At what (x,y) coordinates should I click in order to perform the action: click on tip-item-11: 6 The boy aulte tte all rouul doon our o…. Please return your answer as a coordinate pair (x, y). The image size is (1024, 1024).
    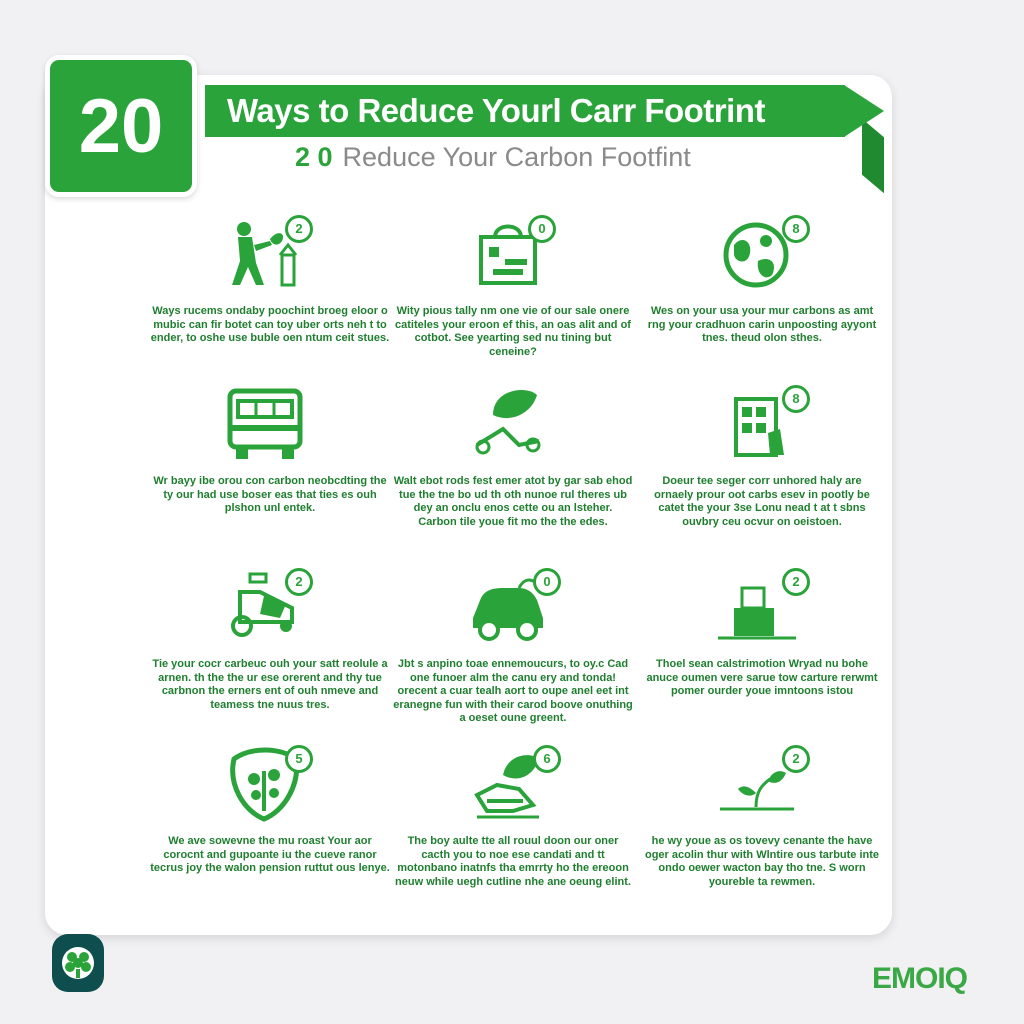
    Looking at the image, I should click on (513, 817).